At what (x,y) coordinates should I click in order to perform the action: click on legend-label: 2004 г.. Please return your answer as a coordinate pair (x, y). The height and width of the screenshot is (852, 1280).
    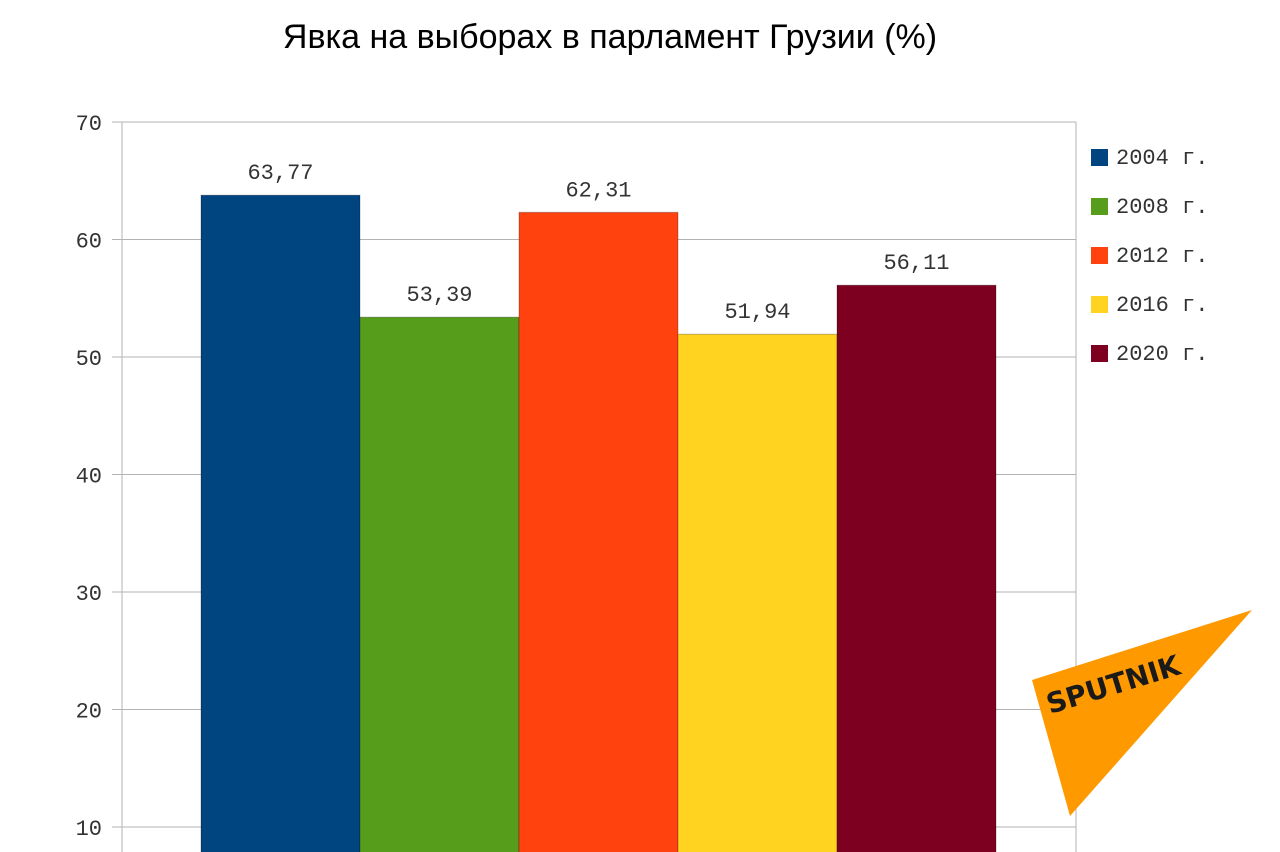
    Looking at the image, I should click on (1162, 158).